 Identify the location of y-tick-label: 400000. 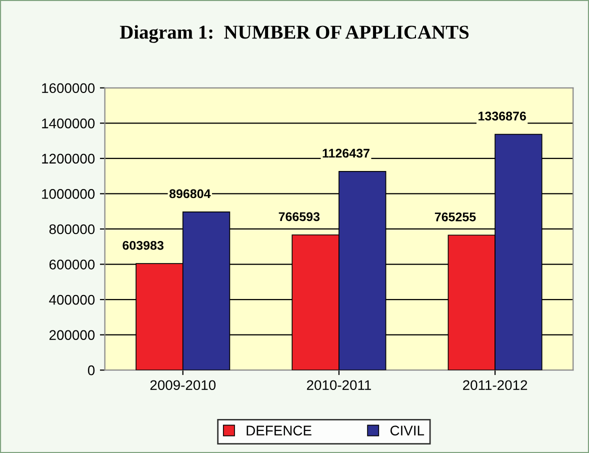
(72, 299).